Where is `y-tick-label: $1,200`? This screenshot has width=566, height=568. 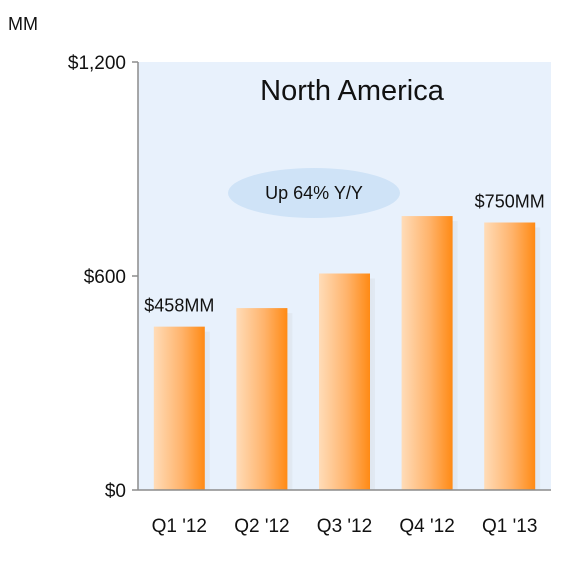
y-tick-label: $1,200 is located at coordinates (97, 63).